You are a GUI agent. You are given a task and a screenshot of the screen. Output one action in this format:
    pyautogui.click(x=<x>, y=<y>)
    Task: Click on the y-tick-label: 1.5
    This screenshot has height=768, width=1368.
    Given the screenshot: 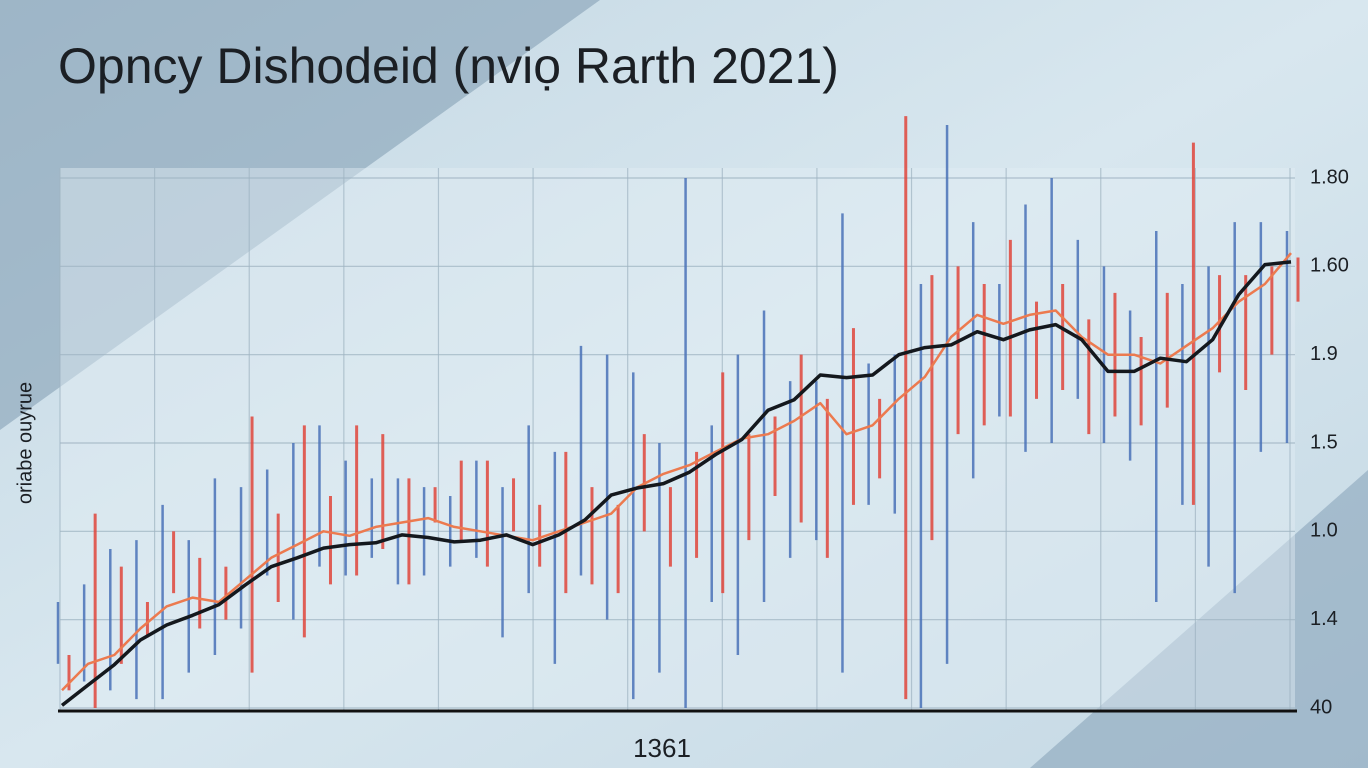 What is the action you would take?
    pyautogui.click(x=1324, y=442)
    